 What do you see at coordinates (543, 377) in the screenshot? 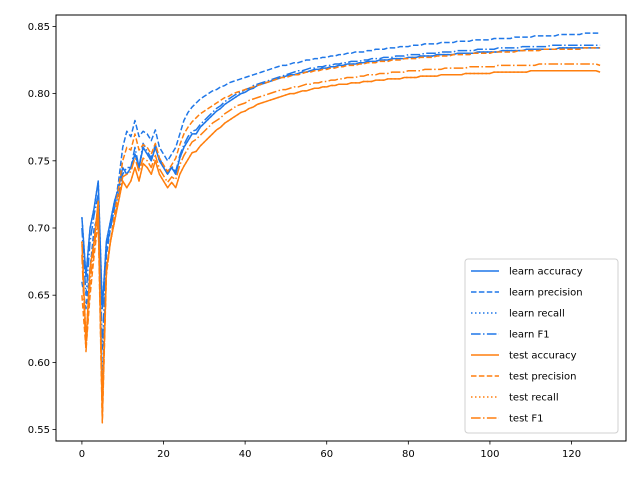
I see `legend-label-test-precision: test precision` at bounding box center [543, 377].